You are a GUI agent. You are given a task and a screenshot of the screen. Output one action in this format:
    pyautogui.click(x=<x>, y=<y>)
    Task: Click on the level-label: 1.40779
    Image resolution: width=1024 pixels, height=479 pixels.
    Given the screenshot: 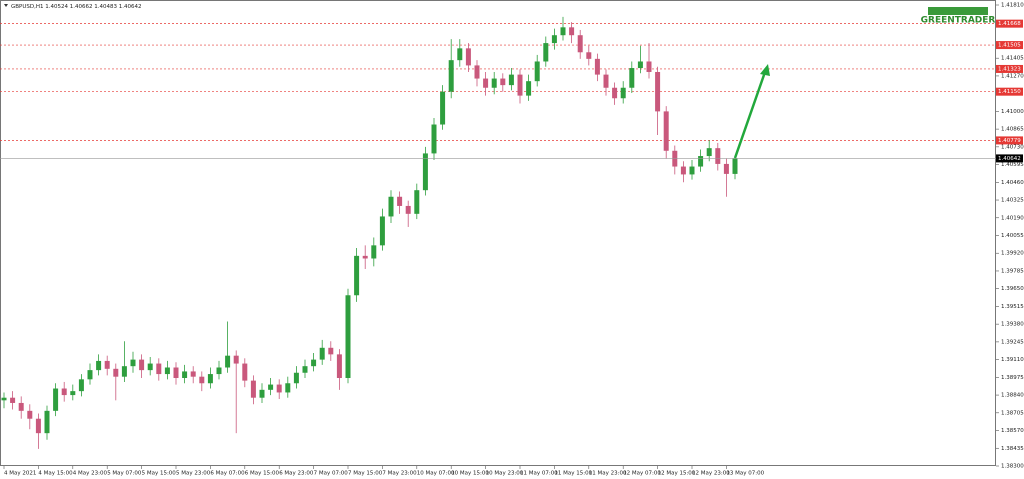 What is the action you would take?
    pyautogui.click(x=1009, y=141)
    